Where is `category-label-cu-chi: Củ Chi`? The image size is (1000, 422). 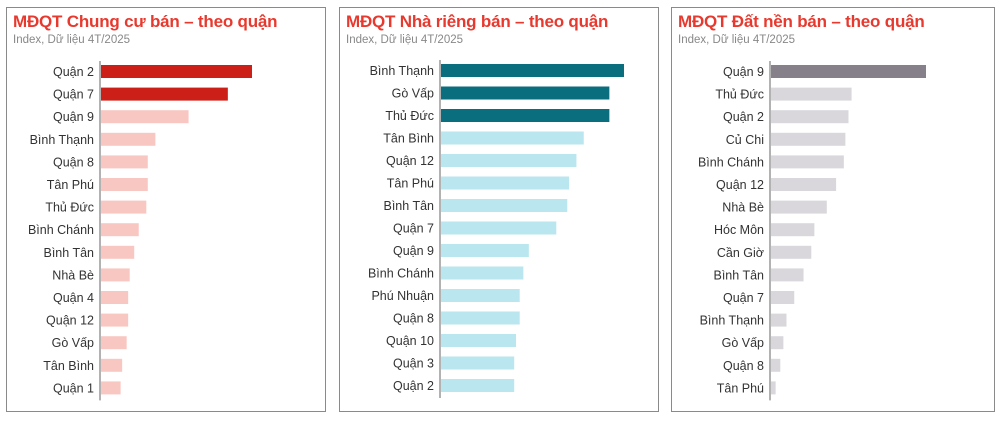 category-label-cu-chi: Củ Chi is located at coordinates (745, 140).